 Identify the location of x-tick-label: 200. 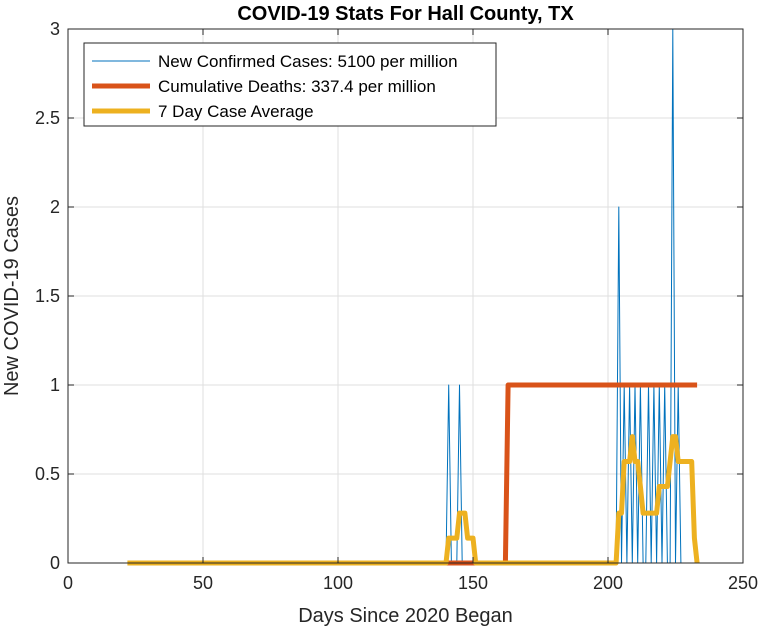
(608, 583).